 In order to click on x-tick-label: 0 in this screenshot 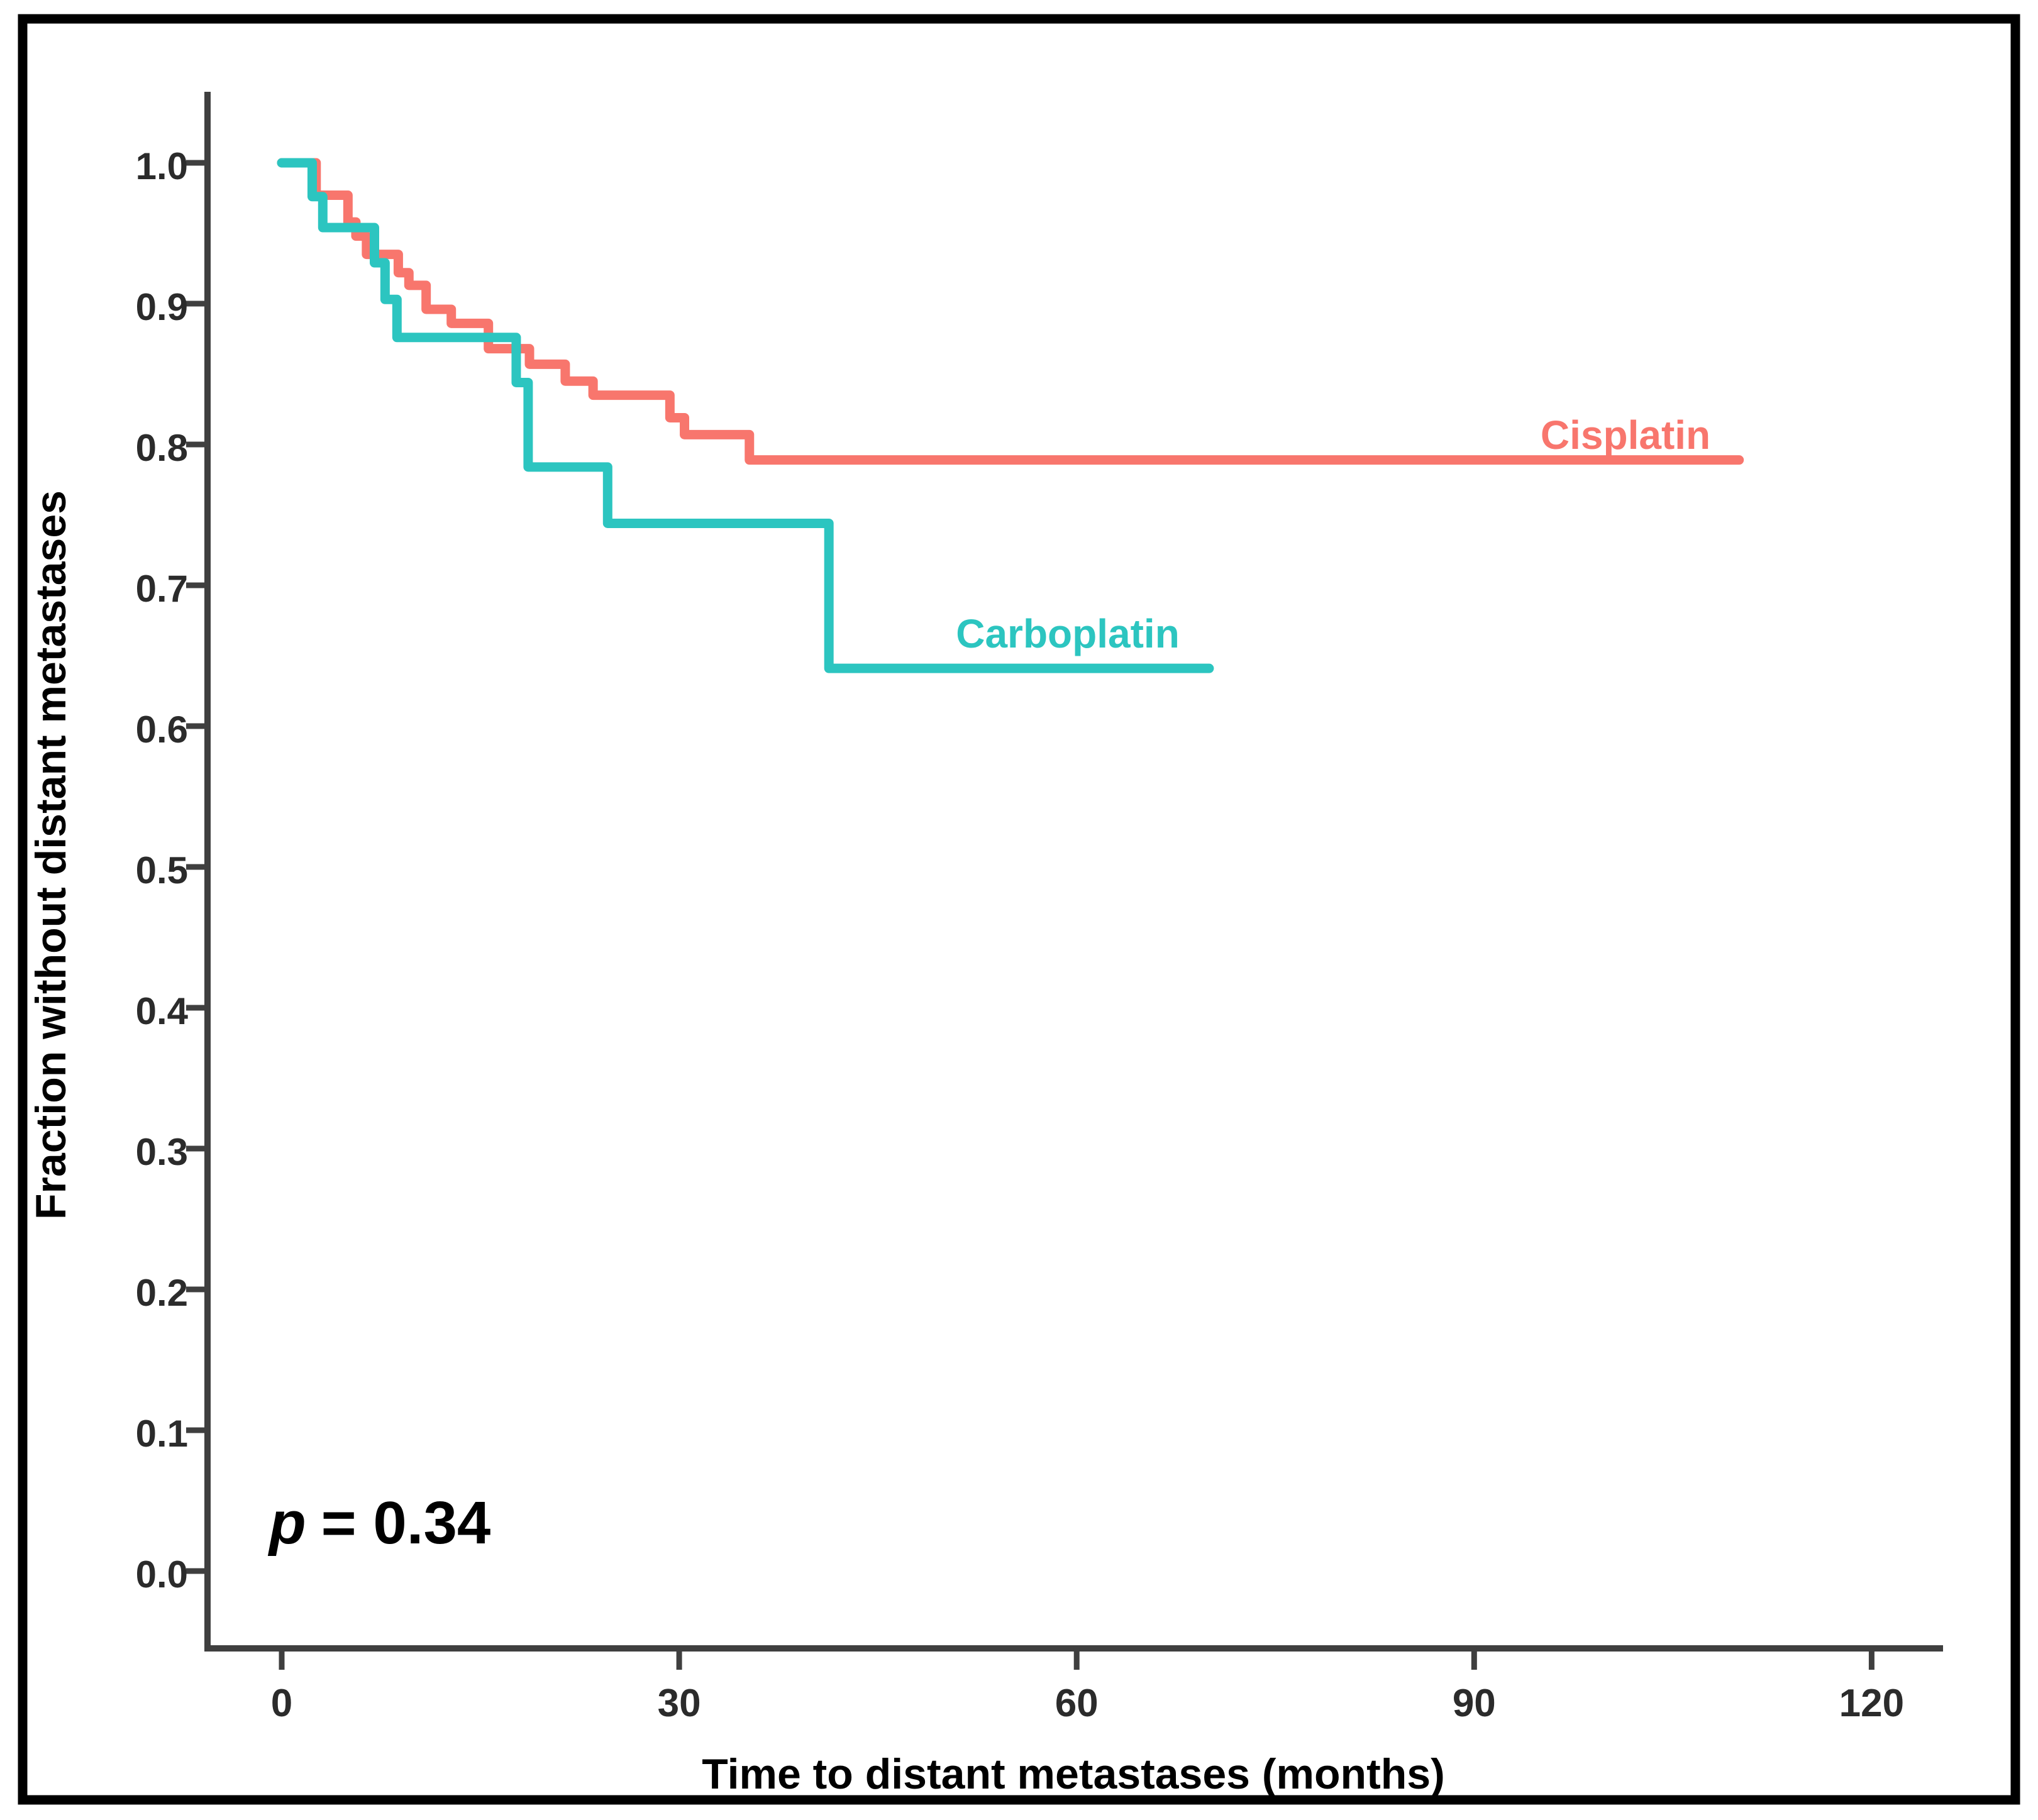, I will do `click(282, 1703)`.